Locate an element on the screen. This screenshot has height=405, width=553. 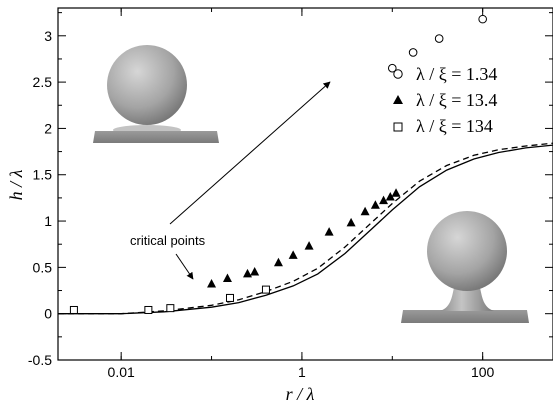
x-axis-title: r / λ is located at coordinates (300, 394).